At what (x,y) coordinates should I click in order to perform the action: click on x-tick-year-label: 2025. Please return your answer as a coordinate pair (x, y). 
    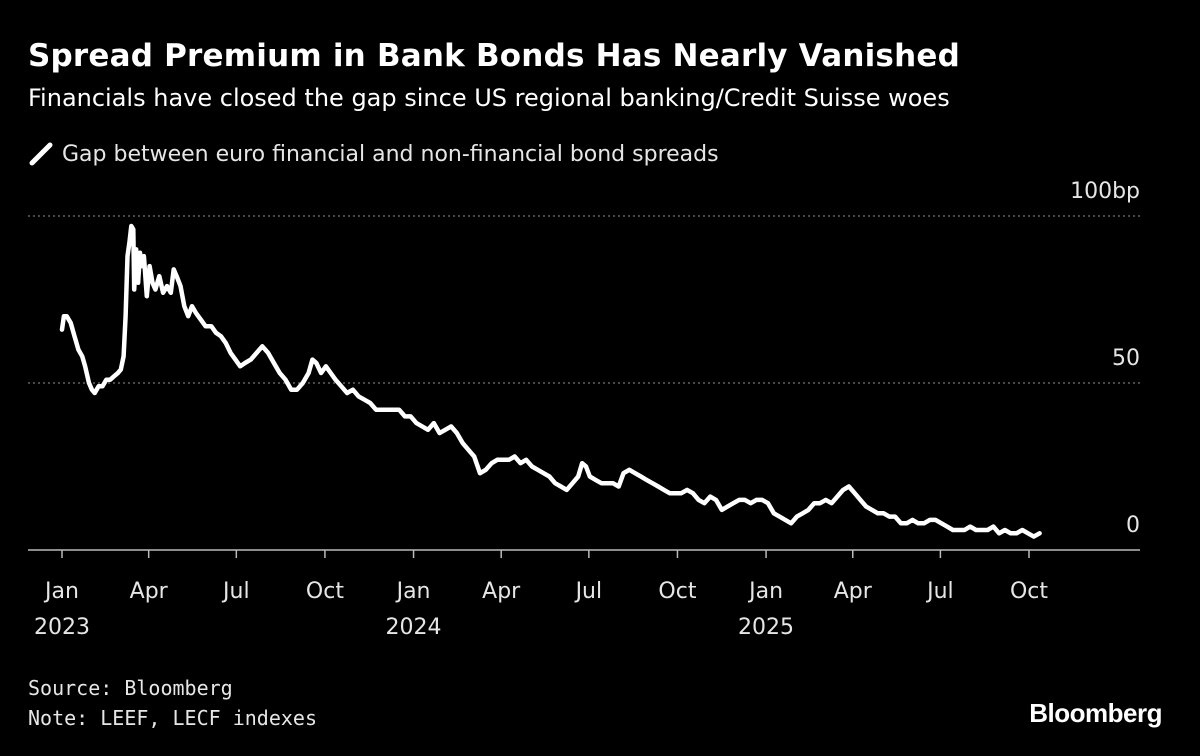
    Looking at the image, I should click on (766, 627).